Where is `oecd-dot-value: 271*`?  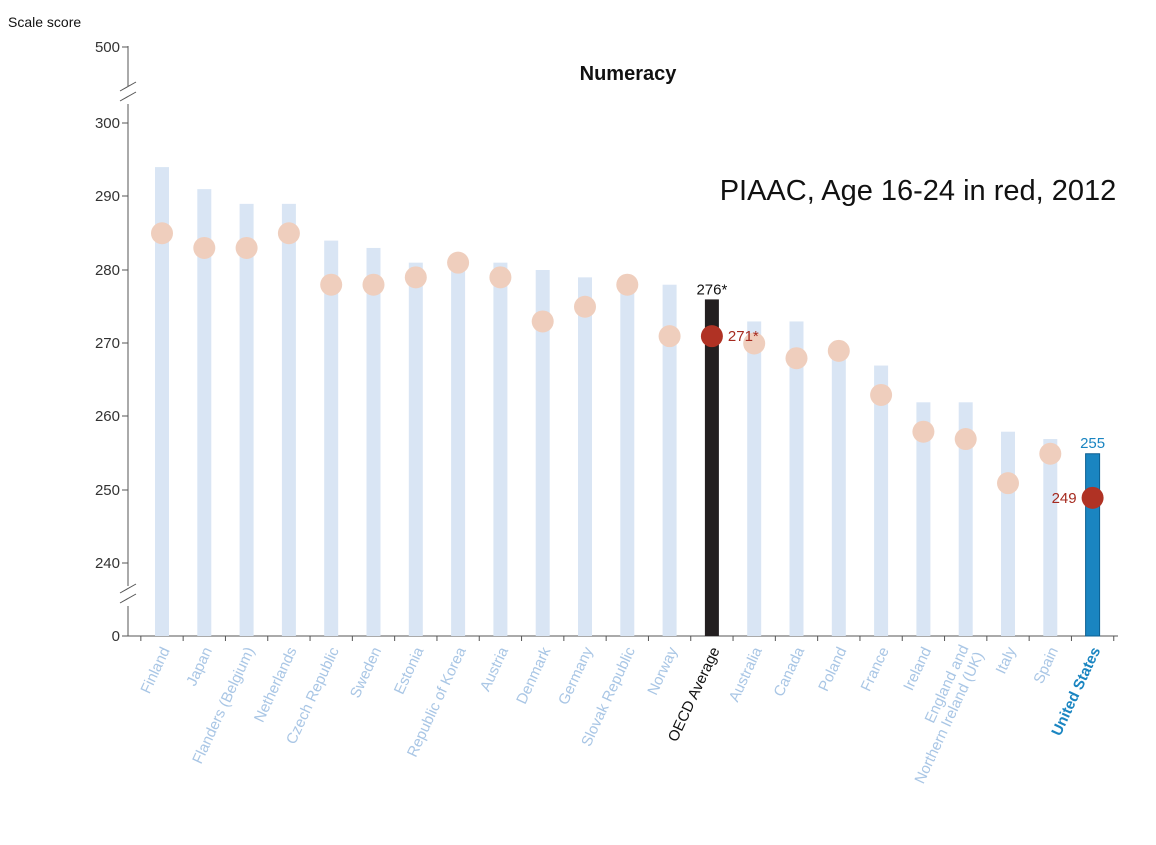
oecd-dot-value: 271* is located at coordinates (743, 336).